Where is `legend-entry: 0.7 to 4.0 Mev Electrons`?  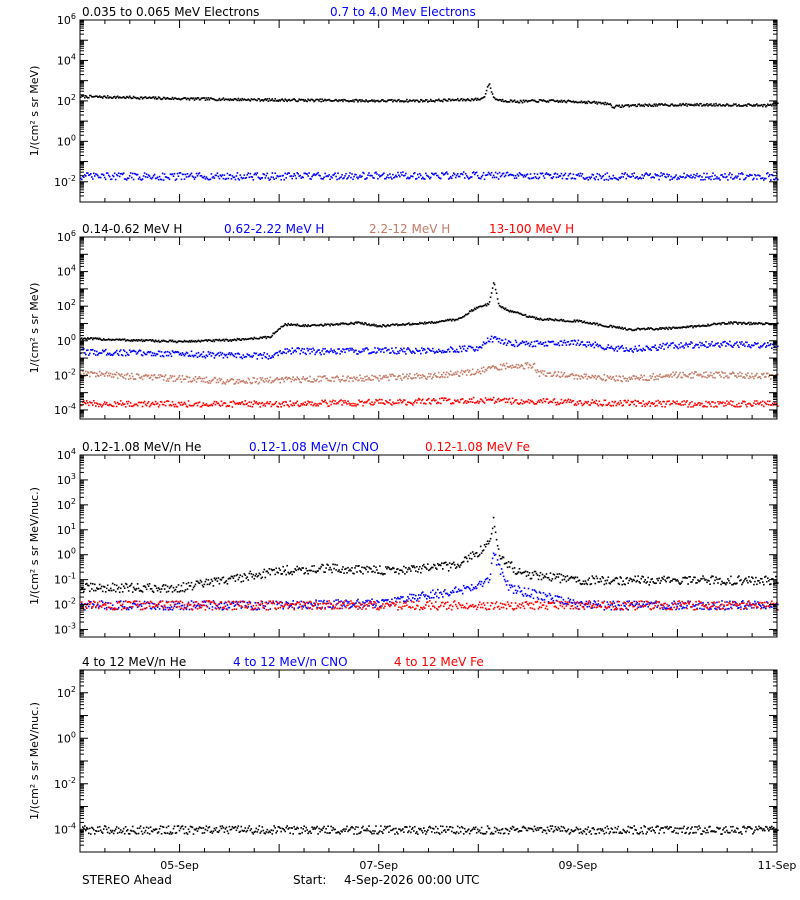 legend-entry: 0.7 to 4.0 Mev Electrons is located at coordinates (403, 12).